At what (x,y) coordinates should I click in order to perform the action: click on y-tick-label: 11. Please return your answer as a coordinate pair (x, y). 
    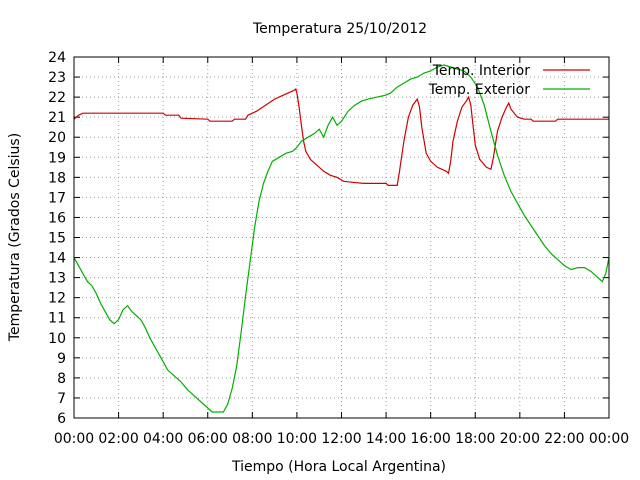
    Looking at the image, I should click on (57, 319).